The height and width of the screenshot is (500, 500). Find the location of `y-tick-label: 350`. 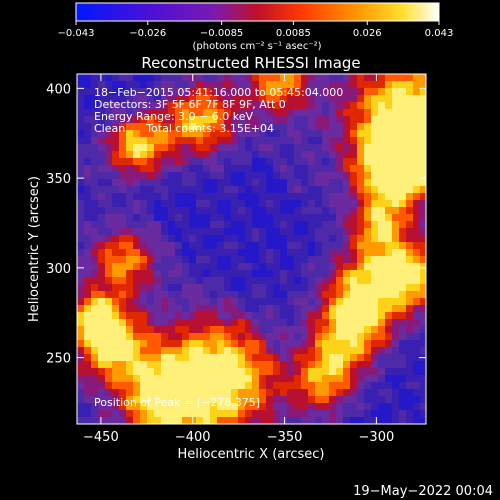

y-tick-label: 350 is located at coordinates (58, 179).